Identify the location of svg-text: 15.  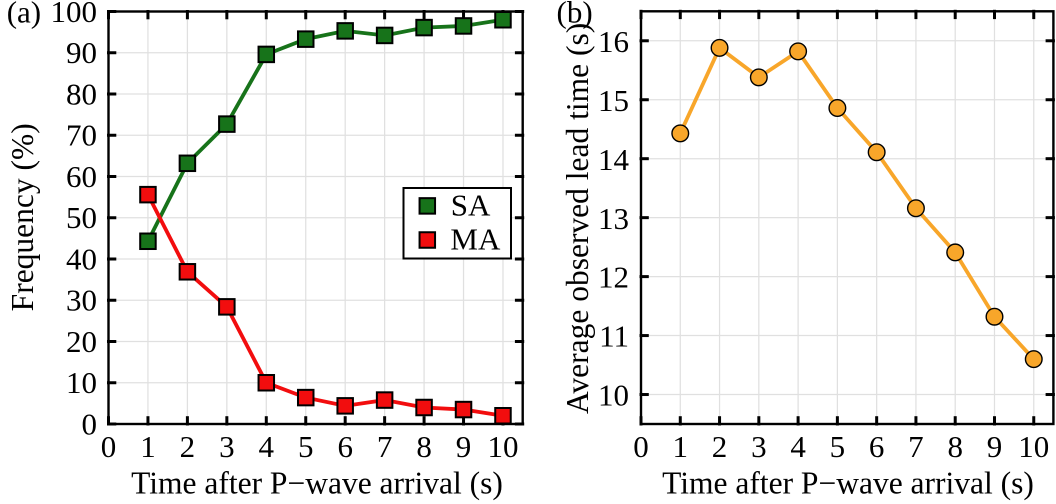
(613, 100).